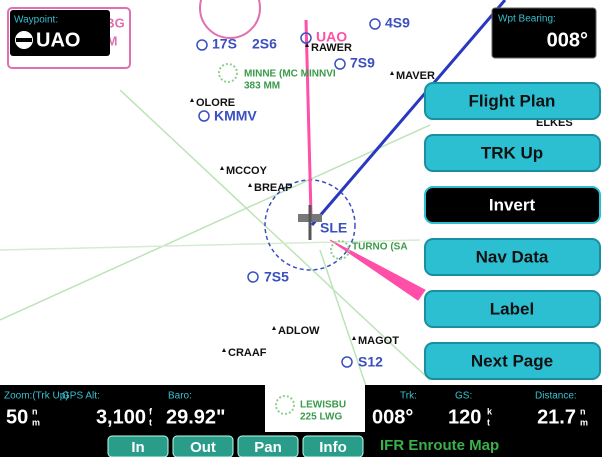 The height and width of the screenshot is (457, 602). I want to click on map-label: CRAAF, so click(247, 353).